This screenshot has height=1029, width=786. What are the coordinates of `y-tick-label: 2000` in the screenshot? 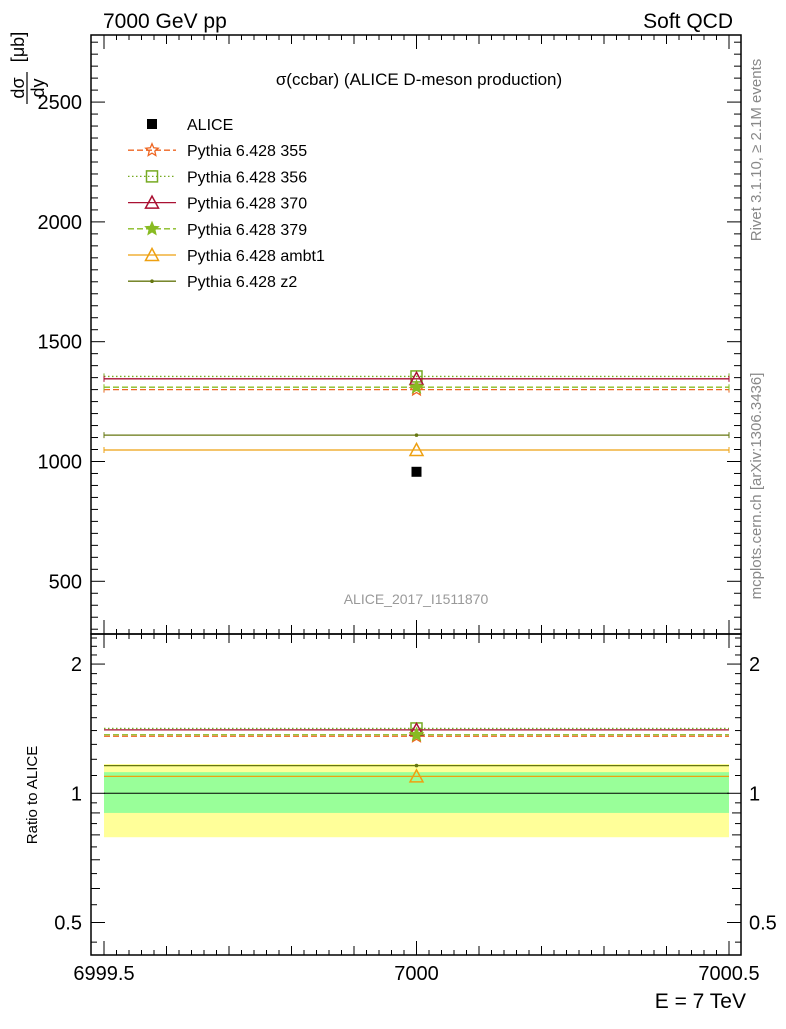 It's located at (60, 223).